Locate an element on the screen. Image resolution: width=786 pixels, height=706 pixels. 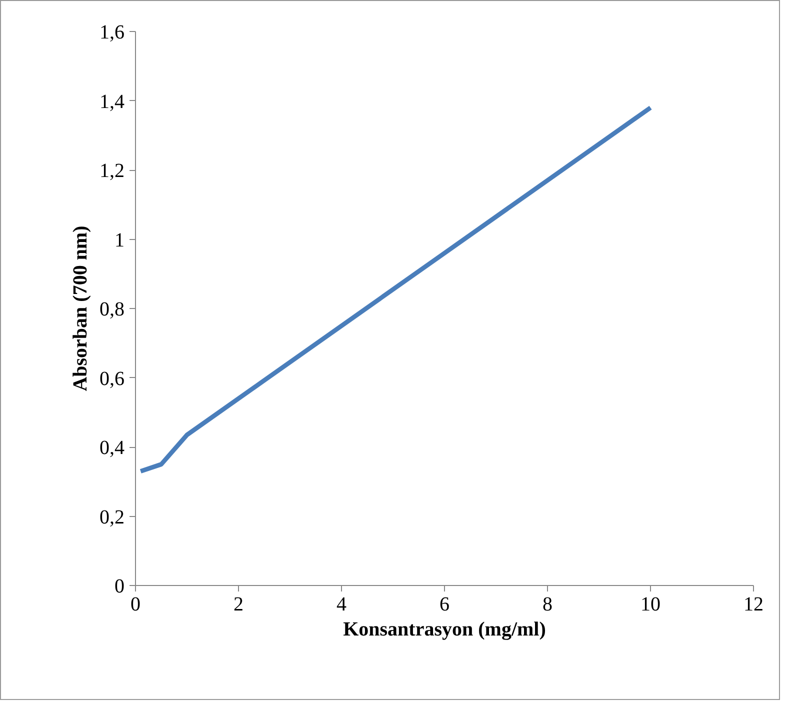
x-tick-label: 10 is located at coordinates (650, 605).